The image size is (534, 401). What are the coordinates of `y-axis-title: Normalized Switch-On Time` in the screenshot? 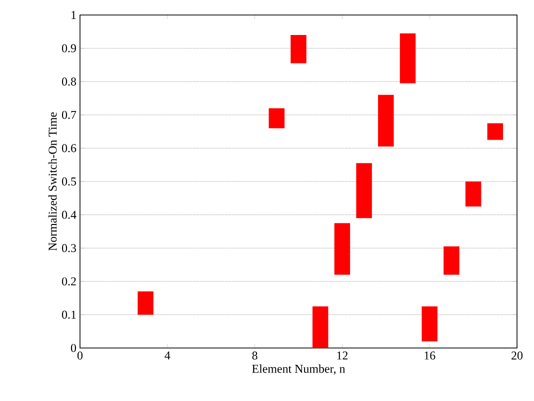 It's located at (52, 181).